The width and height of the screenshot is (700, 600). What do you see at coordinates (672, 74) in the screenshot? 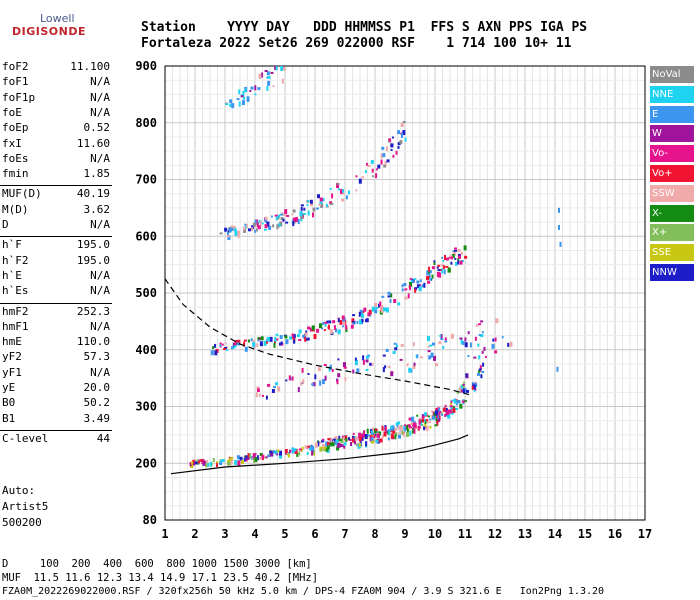
I see `legend-item: NoVal` at bounding box center [672, 74].